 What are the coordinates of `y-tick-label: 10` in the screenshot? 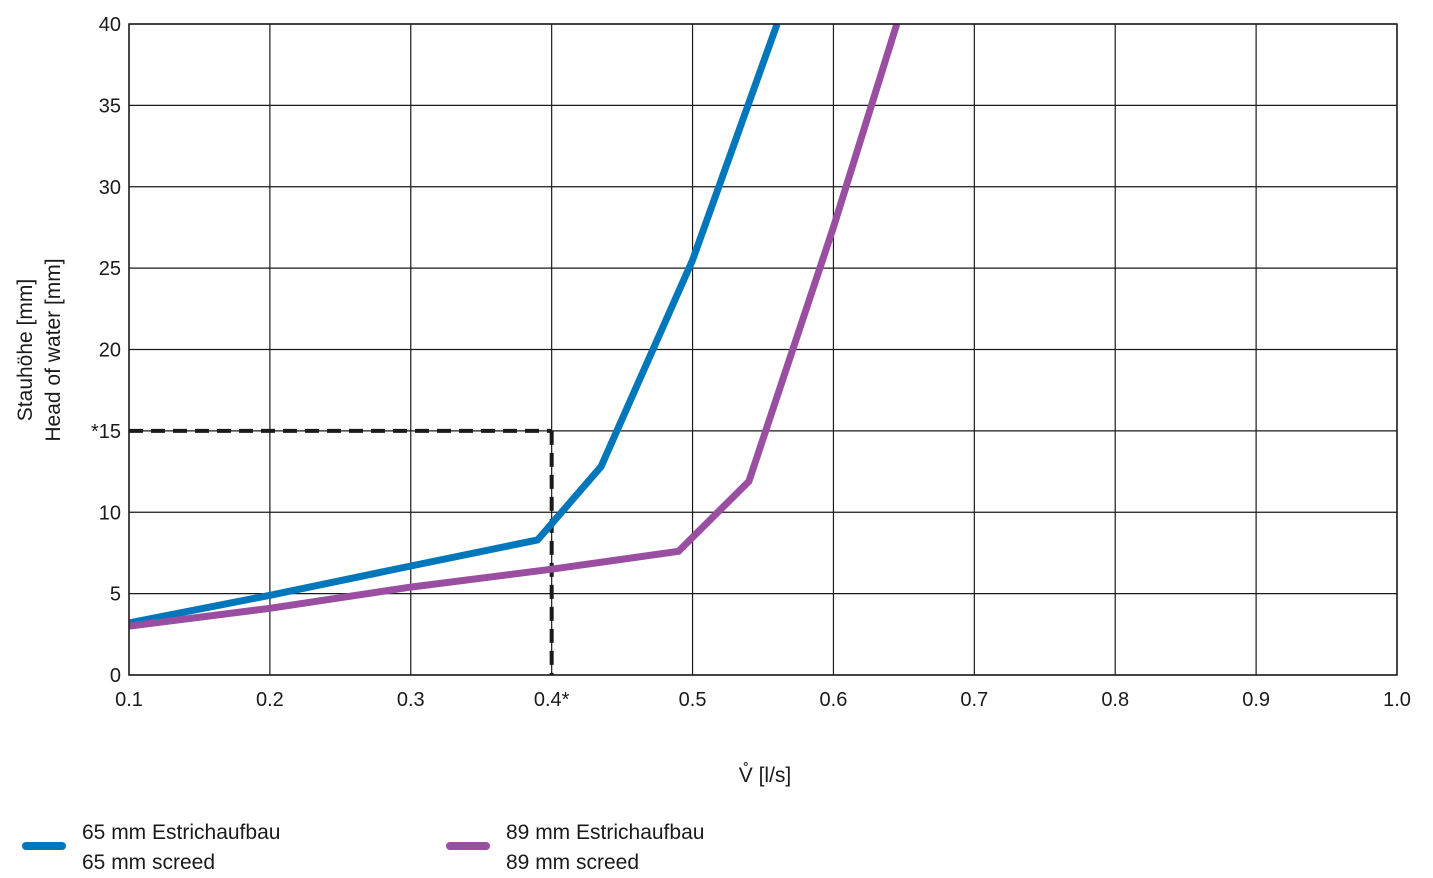 It's located at (110, 513).